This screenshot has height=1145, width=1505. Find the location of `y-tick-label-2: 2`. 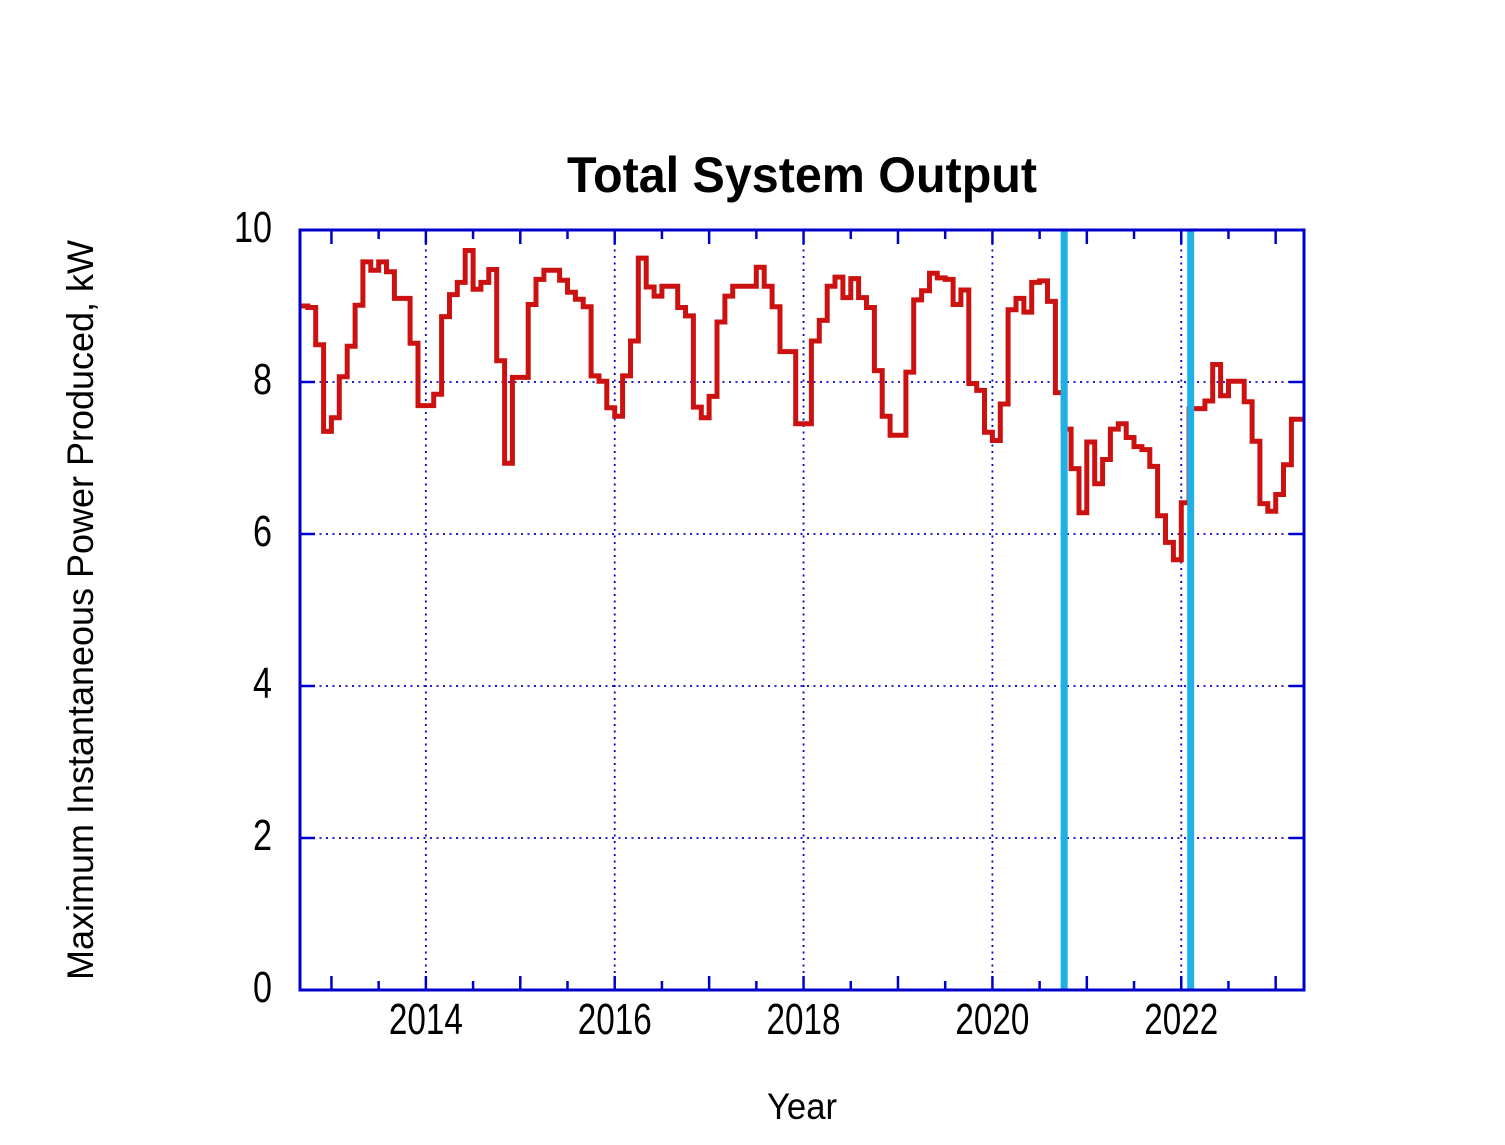

y-tick-label-2: 2 is located at coordinates (262, 835).